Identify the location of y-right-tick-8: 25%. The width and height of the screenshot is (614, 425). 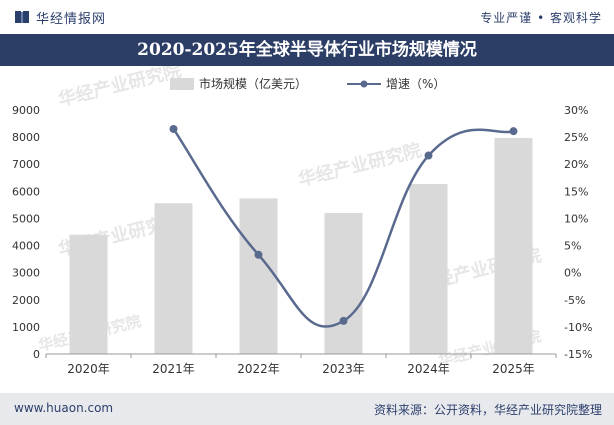
(576, 137).